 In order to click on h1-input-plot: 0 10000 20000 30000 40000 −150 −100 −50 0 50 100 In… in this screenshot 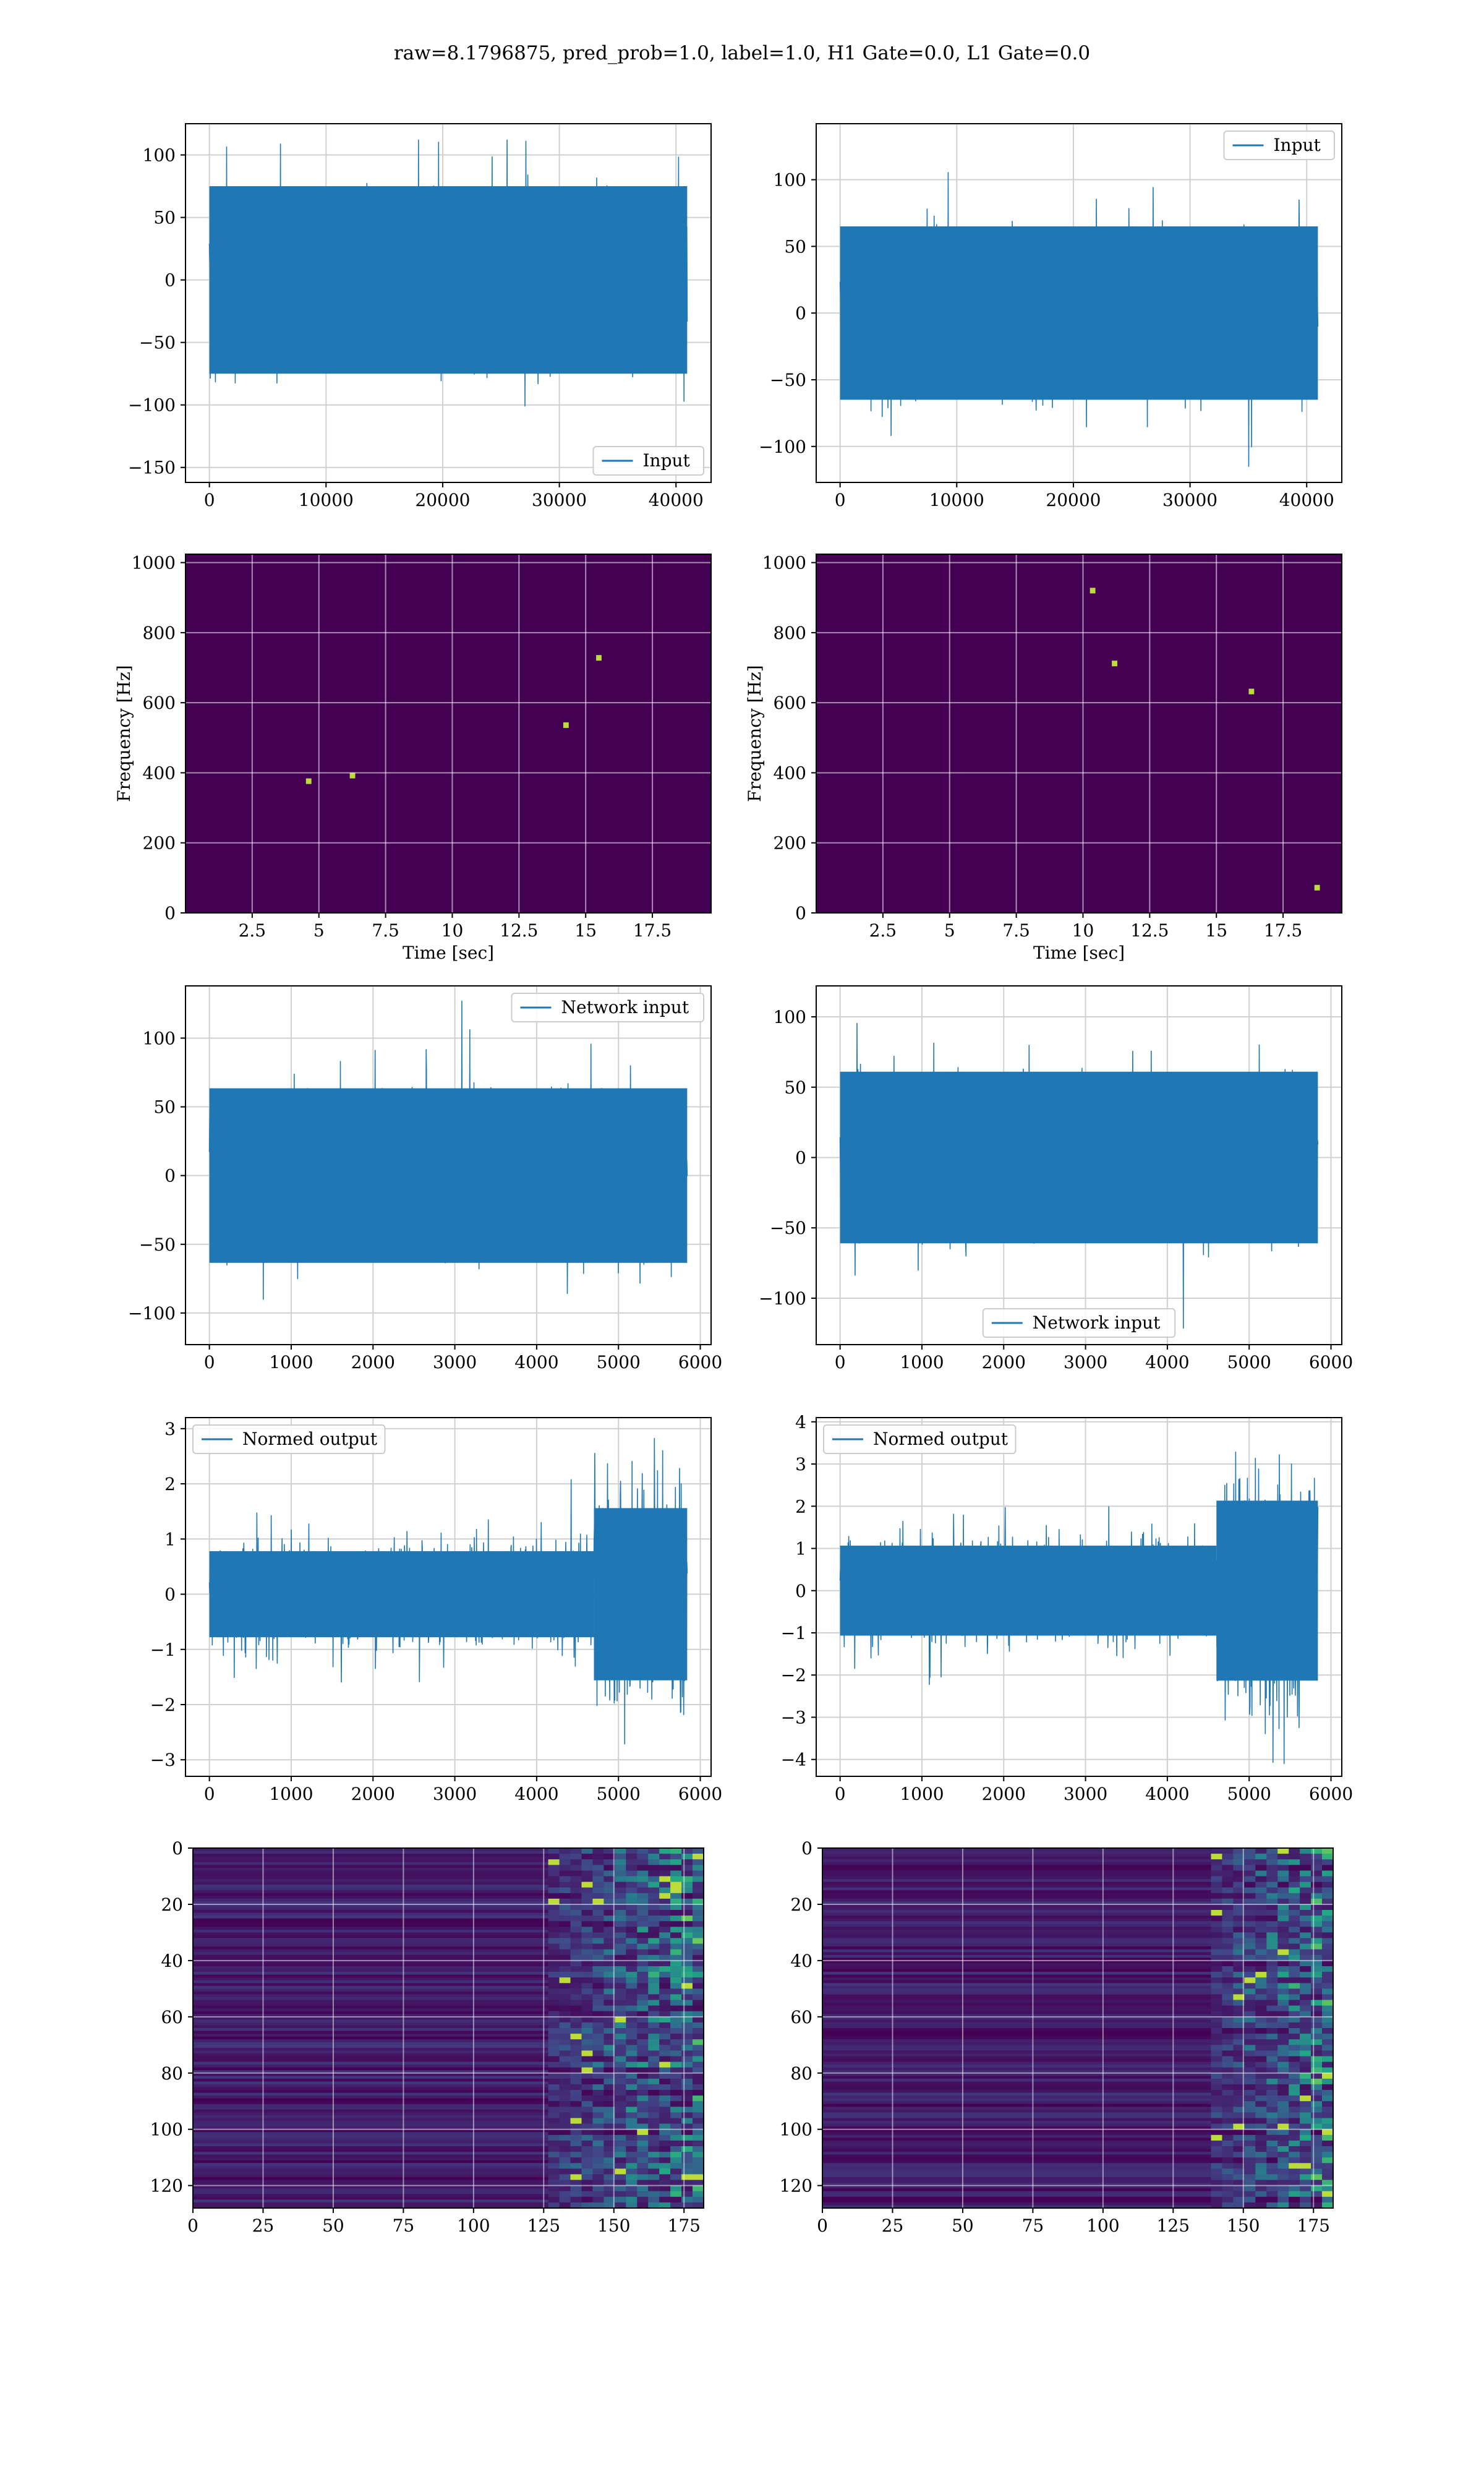, I will do `click(420, 316)`.